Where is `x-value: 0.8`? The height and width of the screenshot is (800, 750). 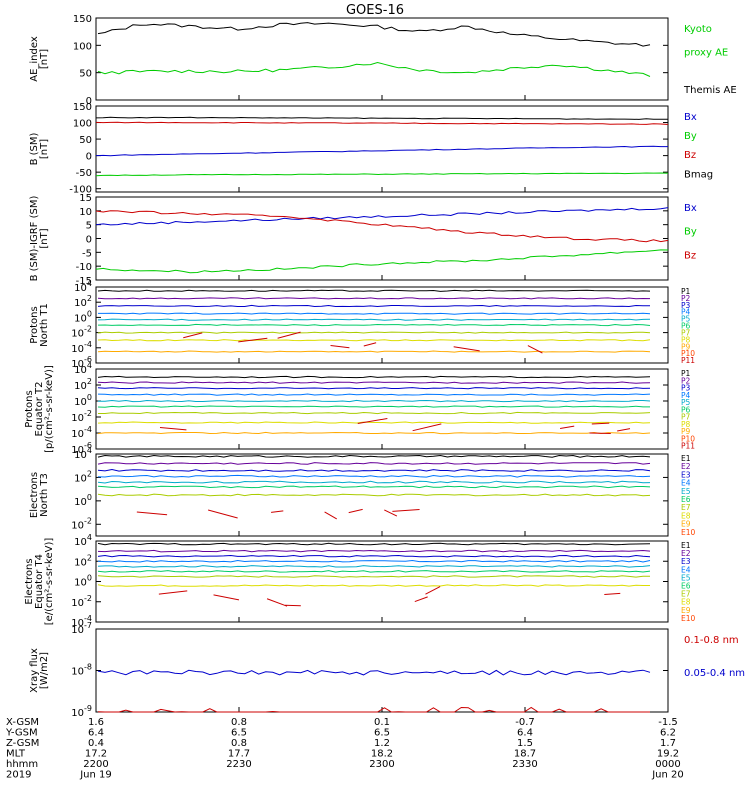 x-value: 0.8 is located at coordinates (239, 722).